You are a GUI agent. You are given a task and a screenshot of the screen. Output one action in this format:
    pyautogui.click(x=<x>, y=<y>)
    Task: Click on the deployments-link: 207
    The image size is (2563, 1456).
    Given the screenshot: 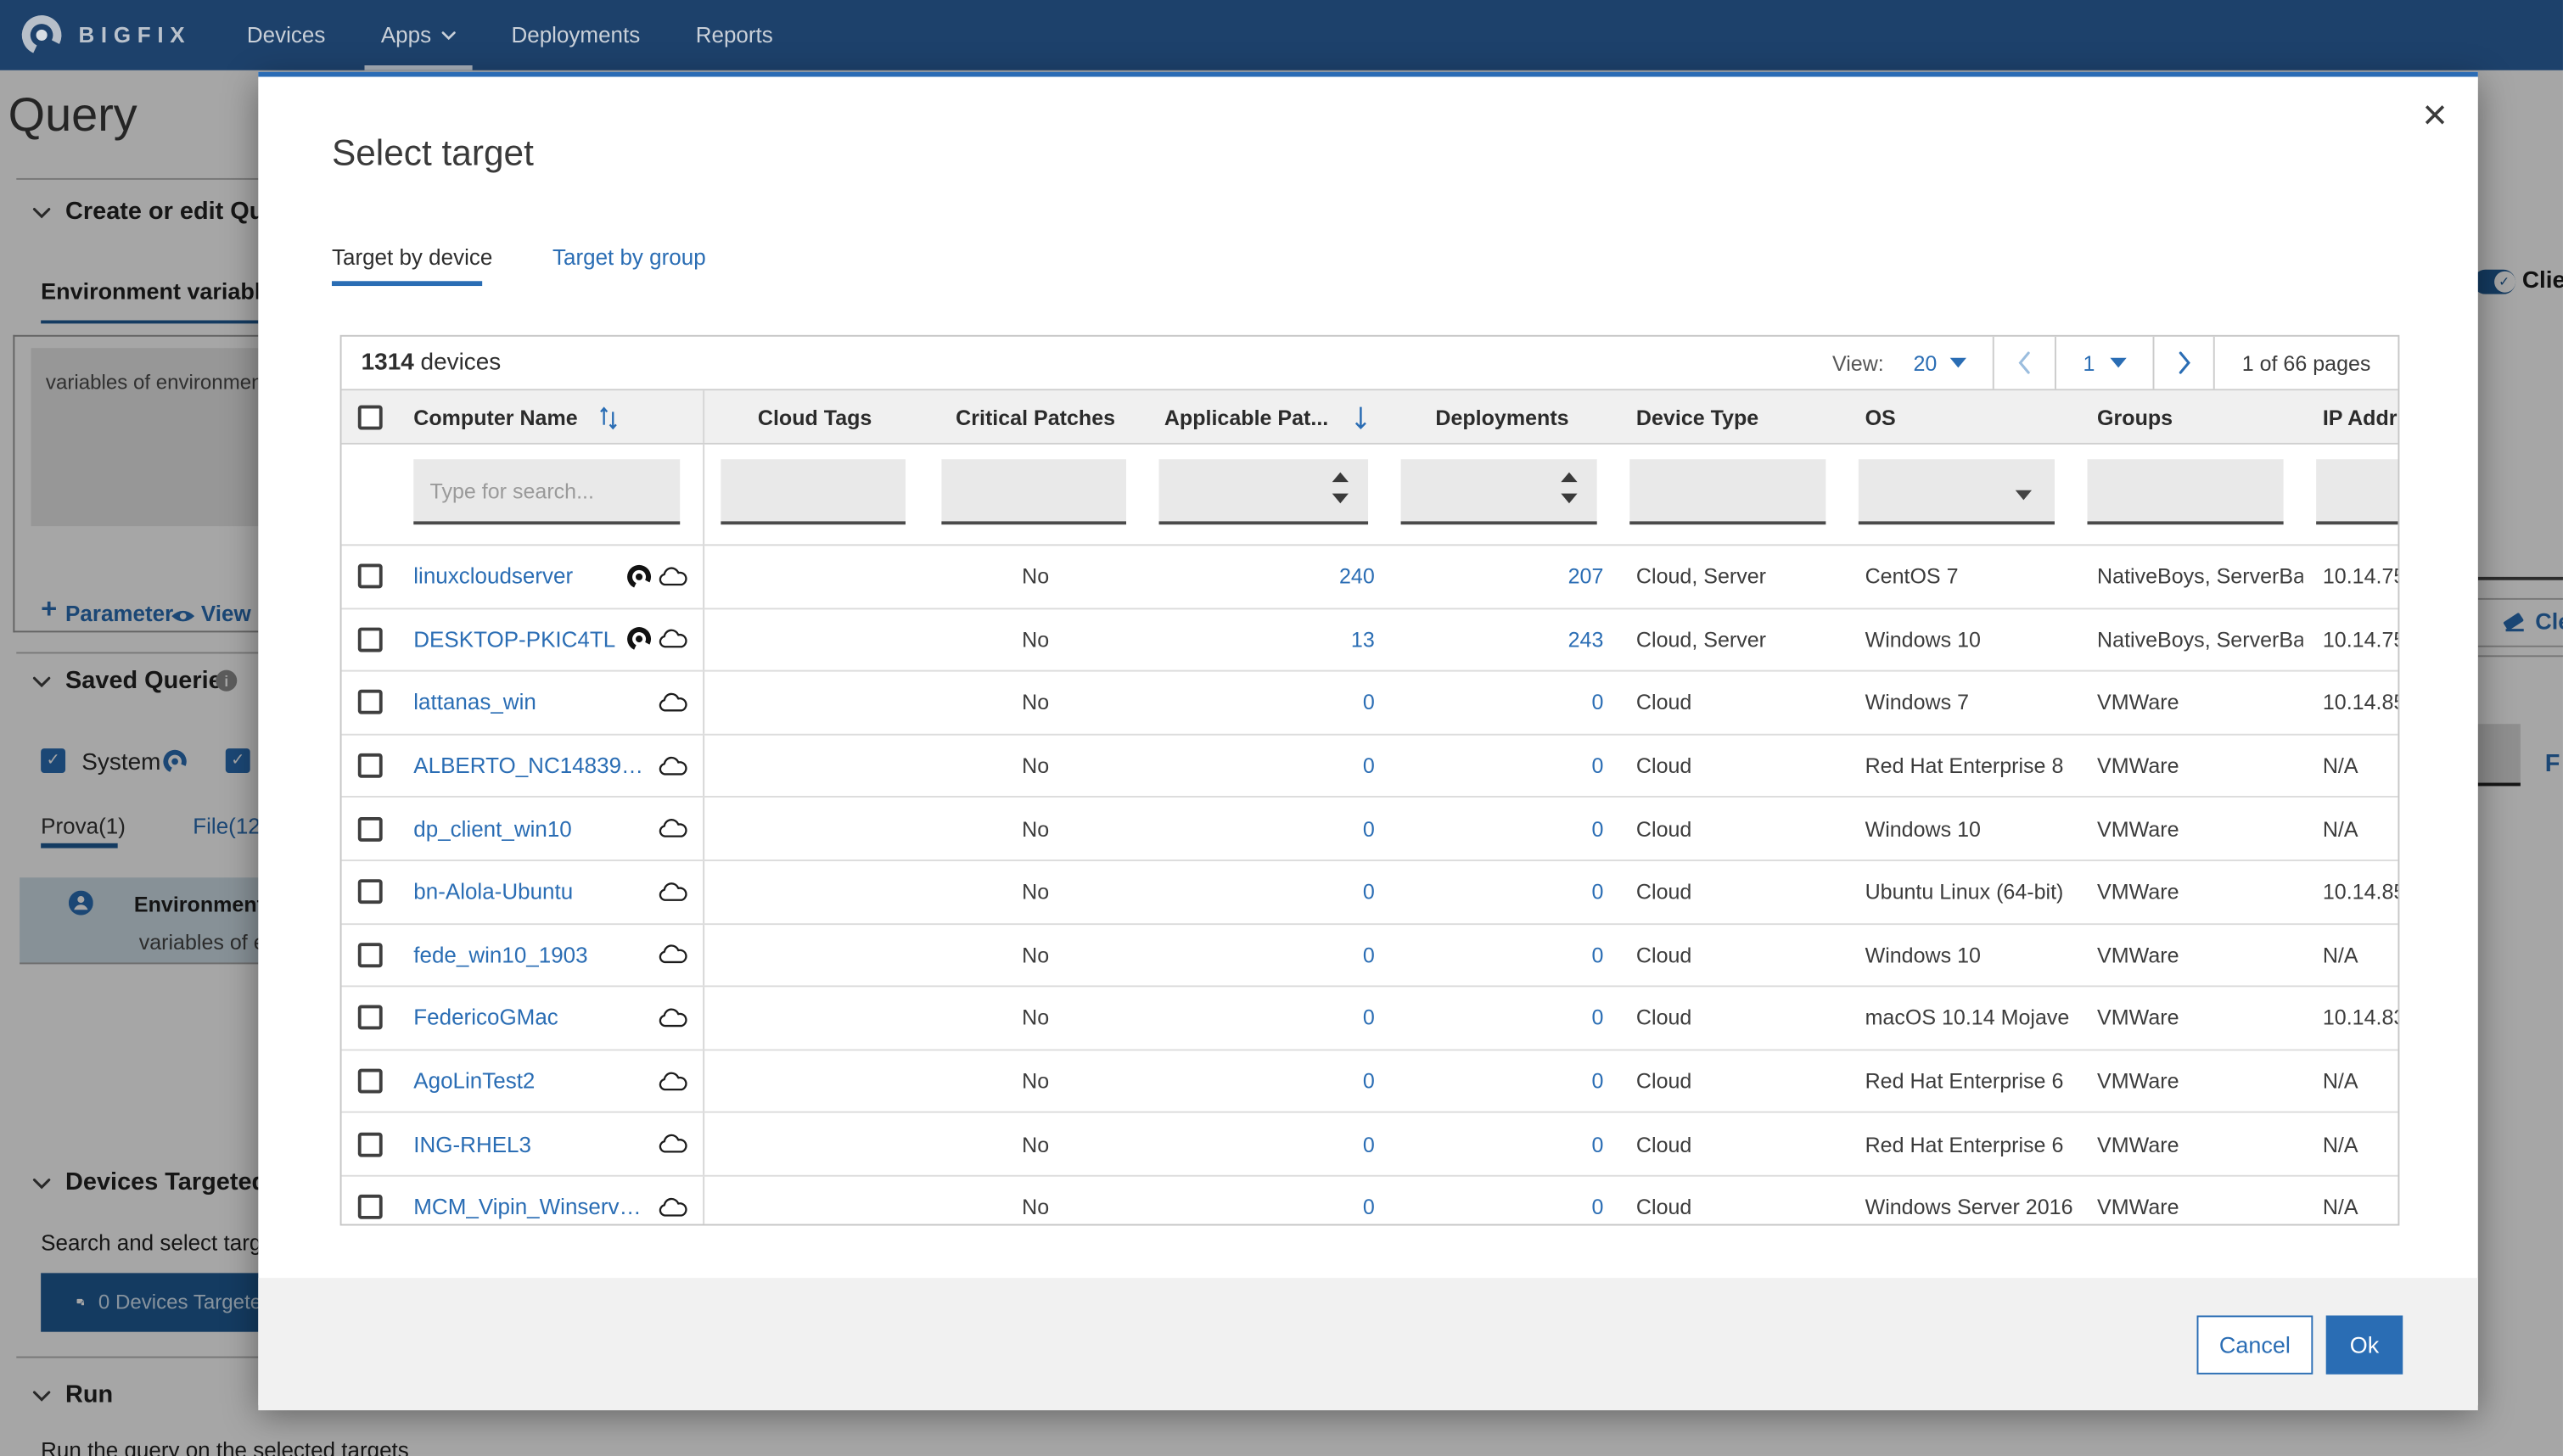 What is the action you would take?
    pyautogui.click(x=1586, y=576)
    